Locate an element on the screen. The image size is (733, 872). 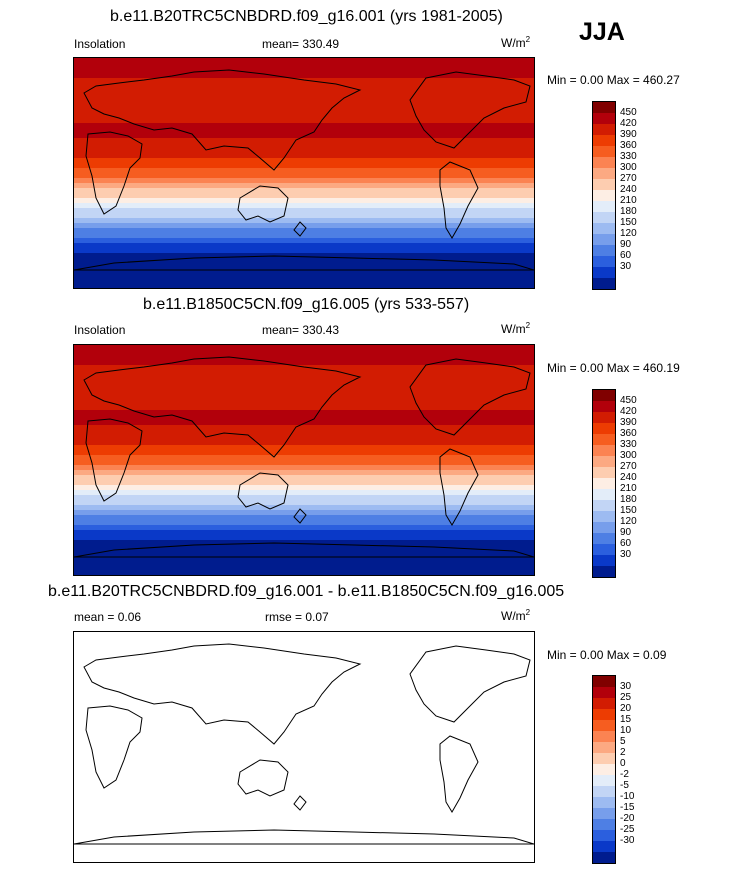
colorbar-tick-label: -15 is located at coordinates (627, 807).